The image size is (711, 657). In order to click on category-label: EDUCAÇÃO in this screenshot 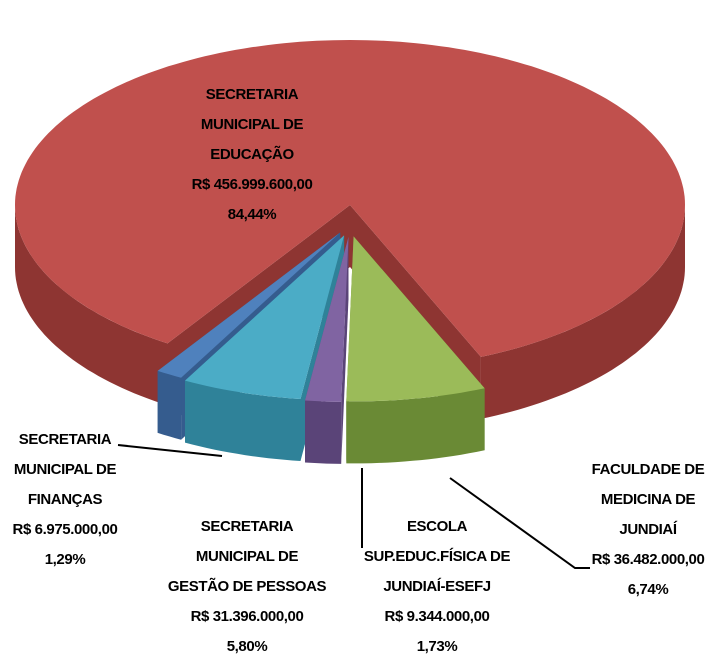, I will do `click(252, 154)`.